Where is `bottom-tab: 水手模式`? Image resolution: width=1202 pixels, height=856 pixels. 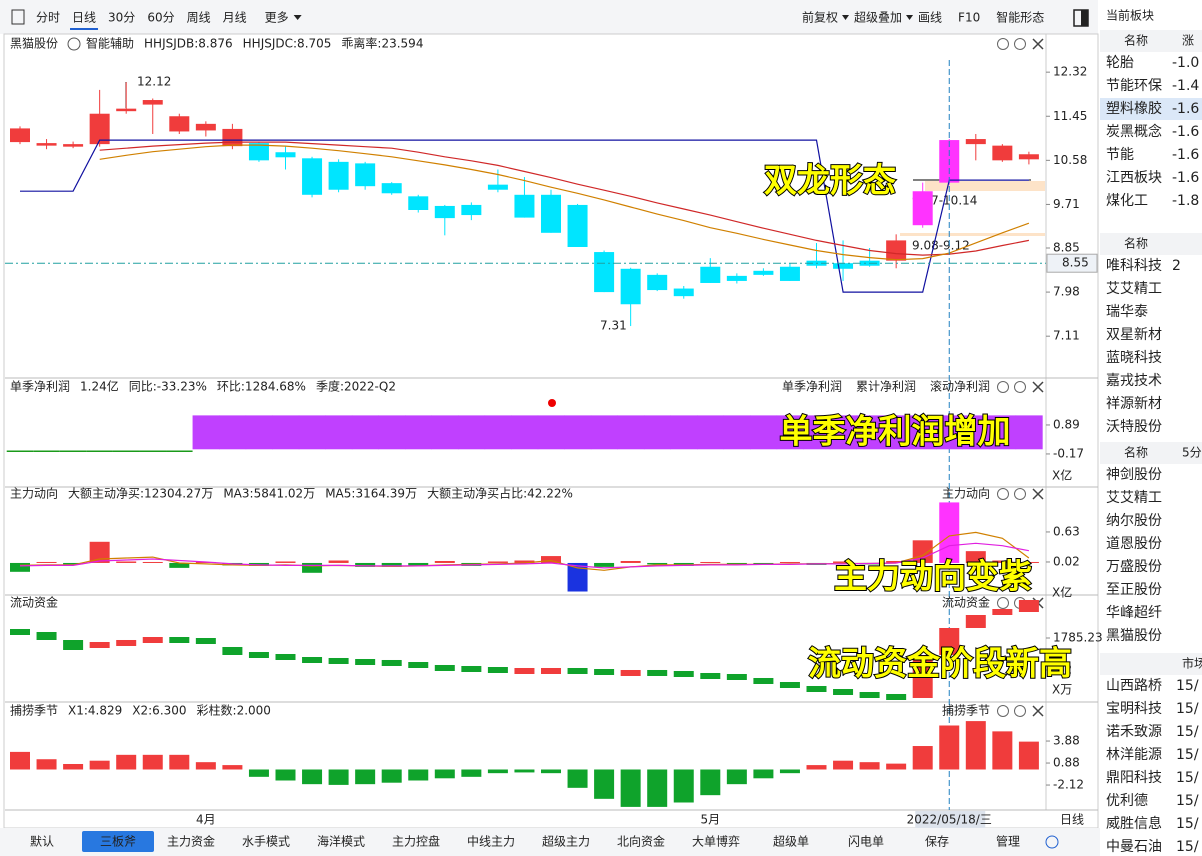 bottom-tab: 水手模式 is located at coordinates (266, 842).